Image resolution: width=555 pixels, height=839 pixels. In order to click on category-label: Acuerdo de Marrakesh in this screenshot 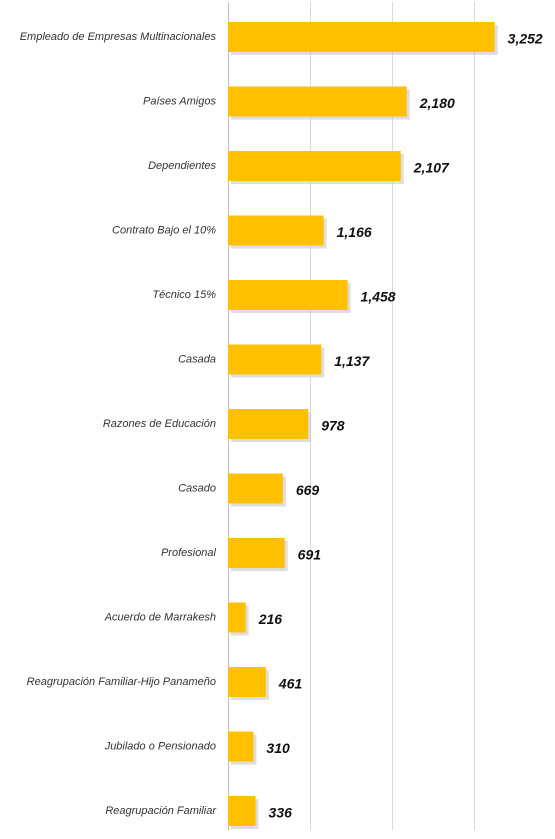, I will do `click(160, 617)`.